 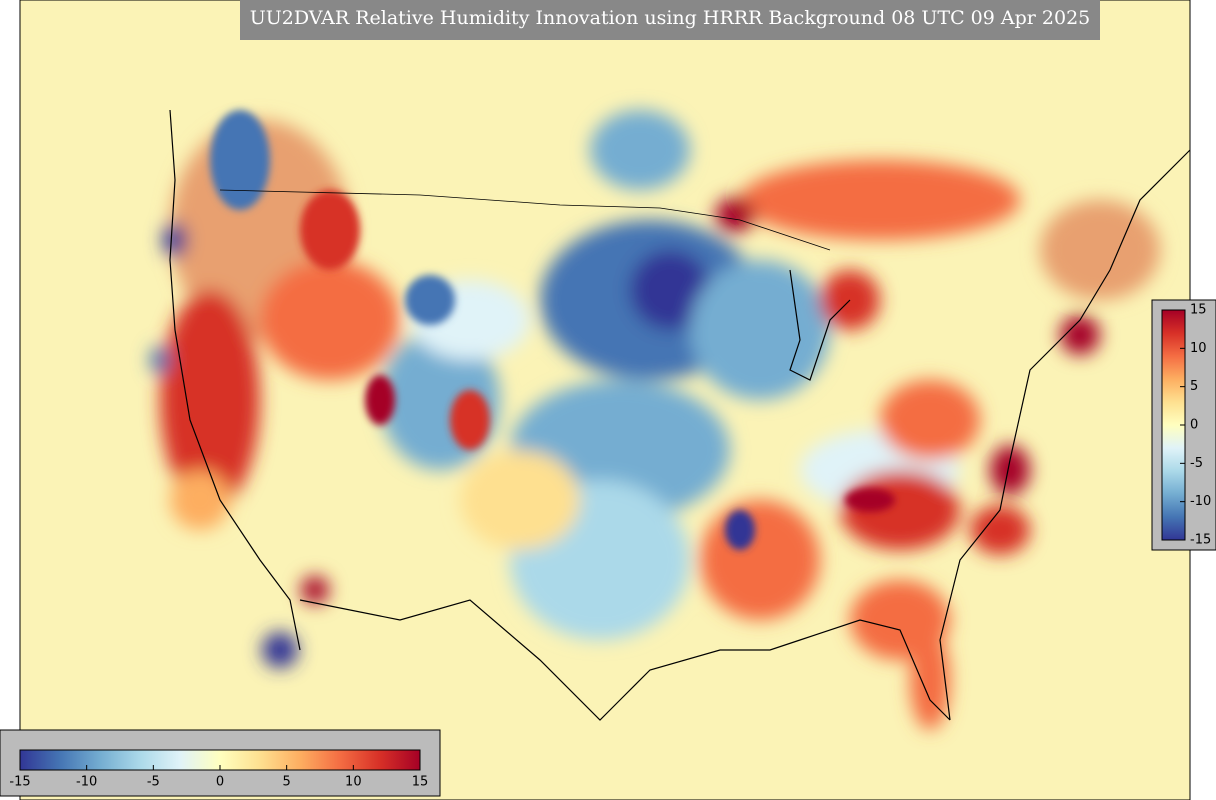 I want to click on border, so click(x=525, y=220).